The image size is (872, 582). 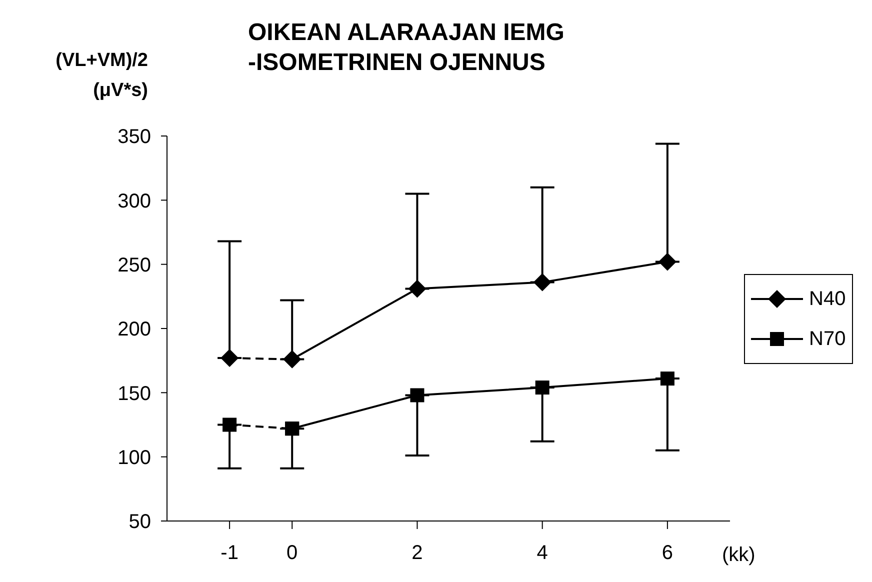 I want to click on x-axis-title: (kk), so click(x=739, y=555).